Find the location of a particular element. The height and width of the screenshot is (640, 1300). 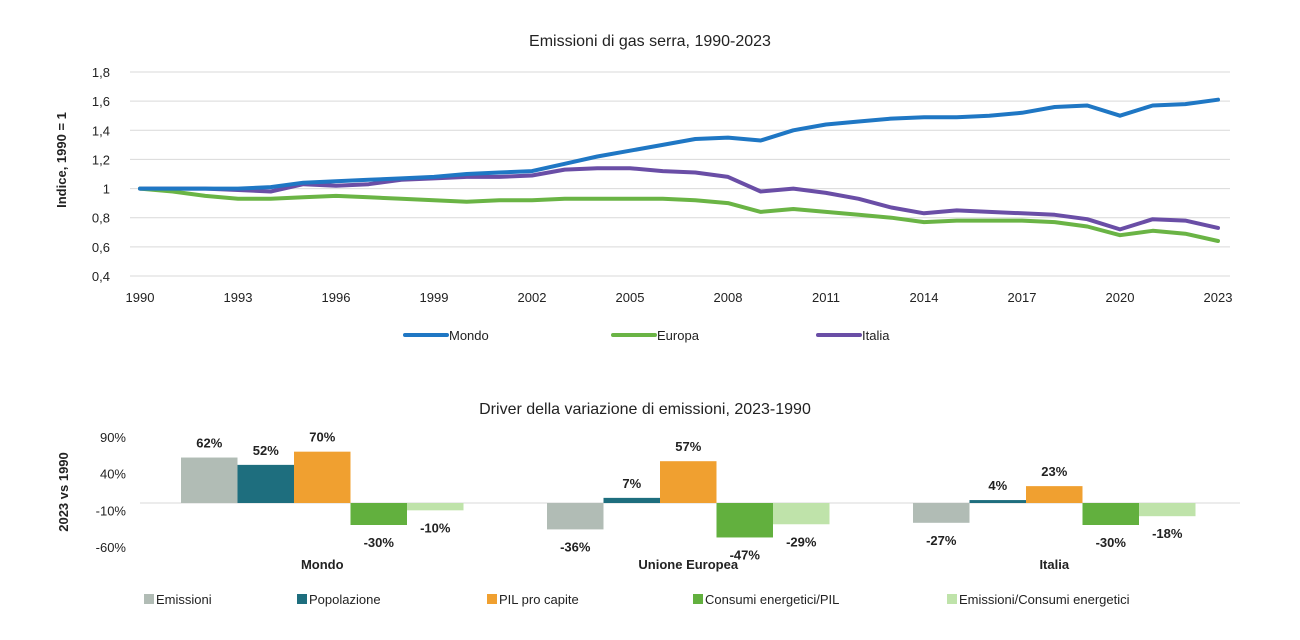

line-chart-yticks: 0,4 0,6 0,8 1 1,2 1,4 1,6 1,8 is located at coordinates (101, 174).